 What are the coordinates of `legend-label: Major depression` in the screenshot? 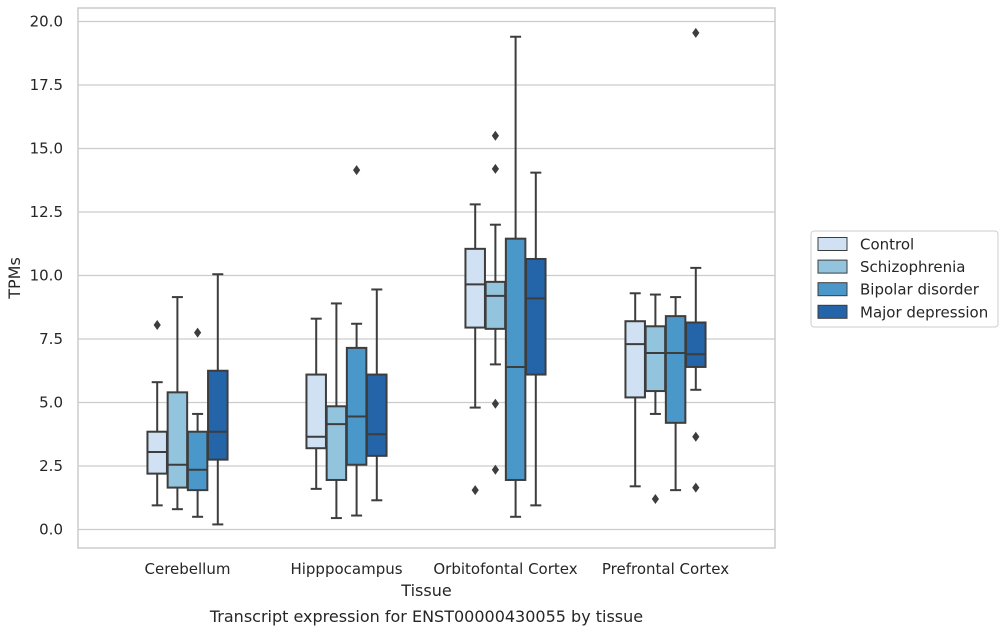 It's located at (924, 312).